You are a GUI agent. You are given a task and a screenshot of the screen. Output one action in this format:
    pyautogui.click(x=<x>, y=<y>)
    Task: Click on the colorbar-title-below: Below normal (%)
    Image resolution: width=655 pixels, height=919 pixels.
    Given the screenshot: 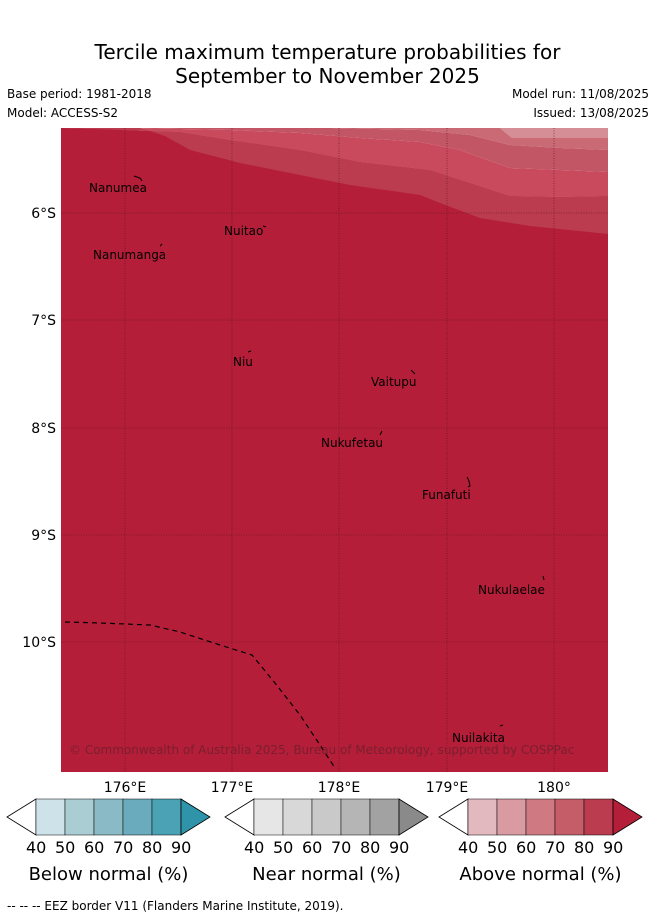 What is the action you would take?
    pyautogui.click(x=108, y=874)
    